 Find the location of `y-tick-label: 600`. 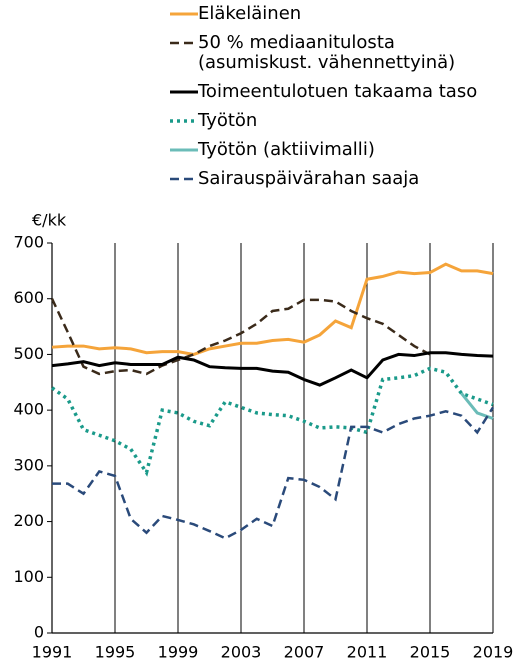

y-tick-label: 600 is located at coordinates (28, 297).